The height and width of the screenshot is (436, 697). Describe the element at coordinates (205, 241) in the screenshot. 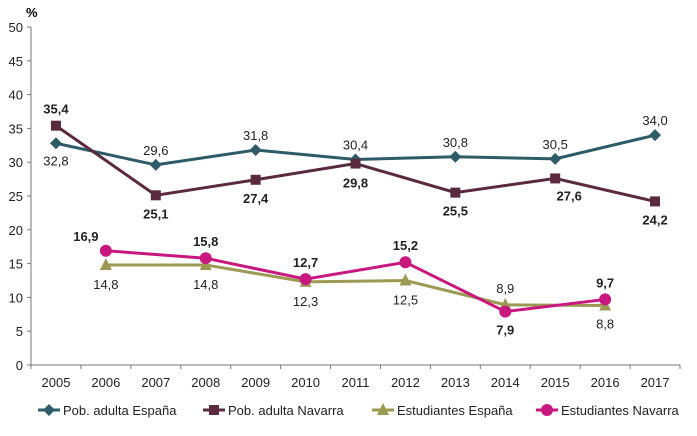

I see `data-label: 15,8` at that location.